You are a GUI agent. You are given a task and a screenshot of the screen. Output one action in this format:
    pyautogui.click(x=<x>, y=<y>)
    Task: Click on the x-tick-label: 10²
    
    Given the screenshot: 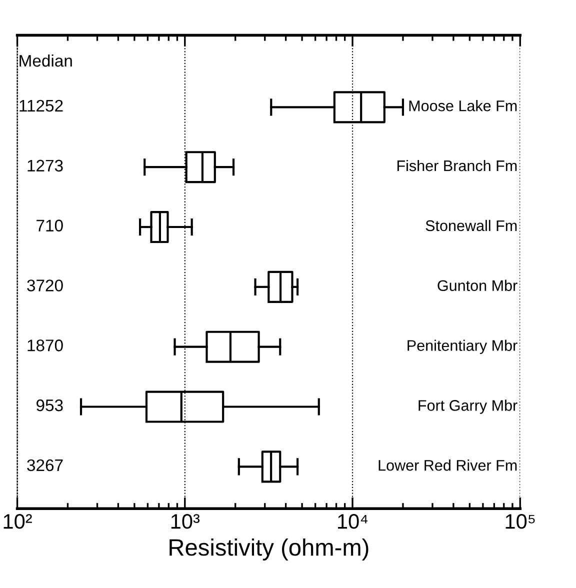 What is the action you would take?
    pyautogui.click(x=18, y=521)
    